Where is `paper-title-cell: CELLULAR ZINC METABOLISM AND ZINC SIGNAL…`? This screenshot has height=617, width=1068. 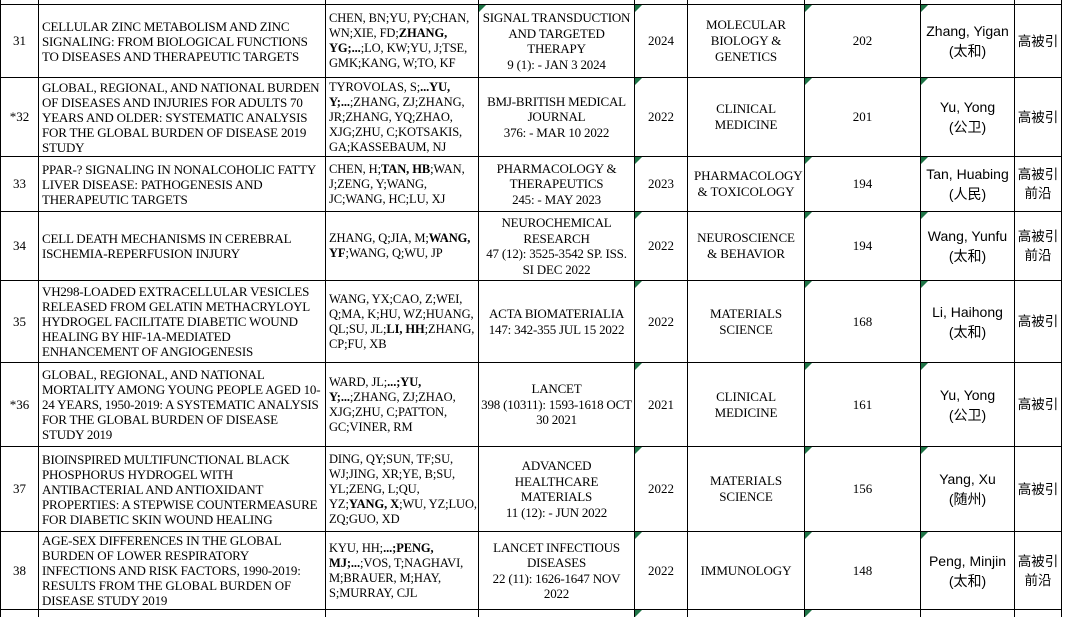
paper-title-cell: CELLULAR ZINC METABOLISM AND ZINC SIGNAL… is located at coordinates (182, 41).